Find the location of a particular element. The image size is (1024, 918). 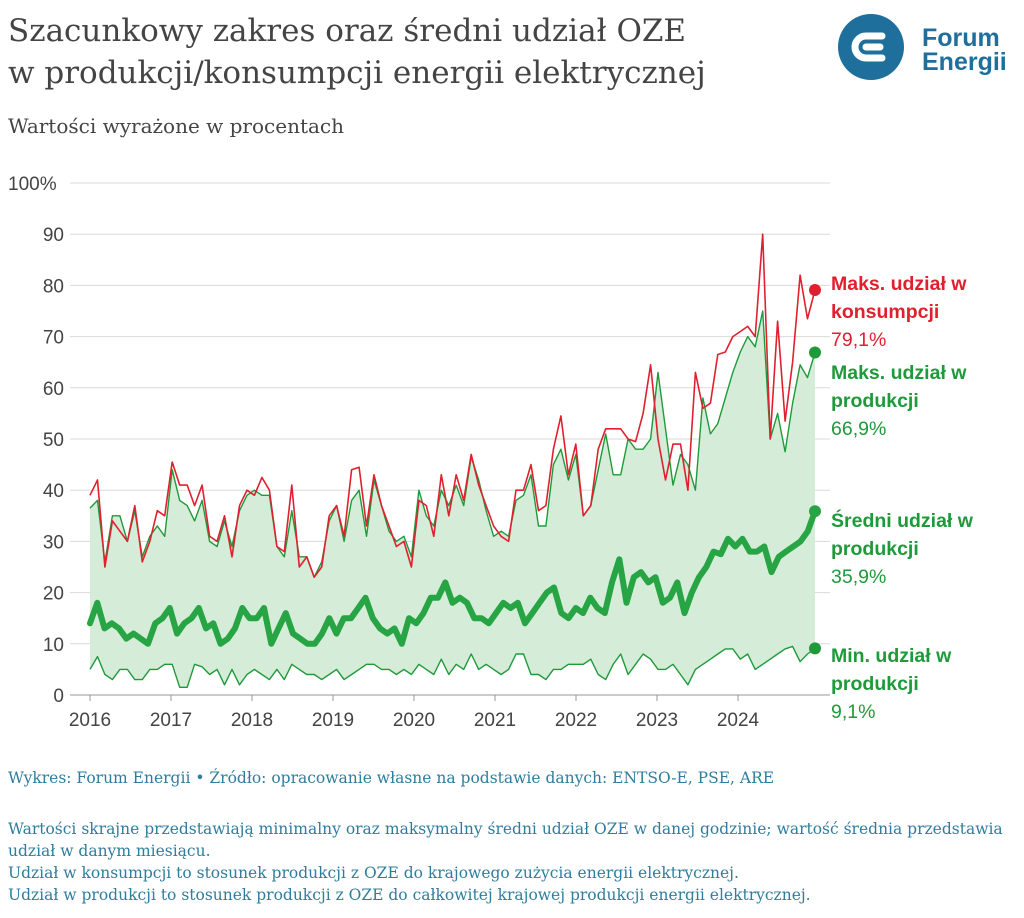

x-tick-label-2021: 2021 is located at coordinates (495, 720).